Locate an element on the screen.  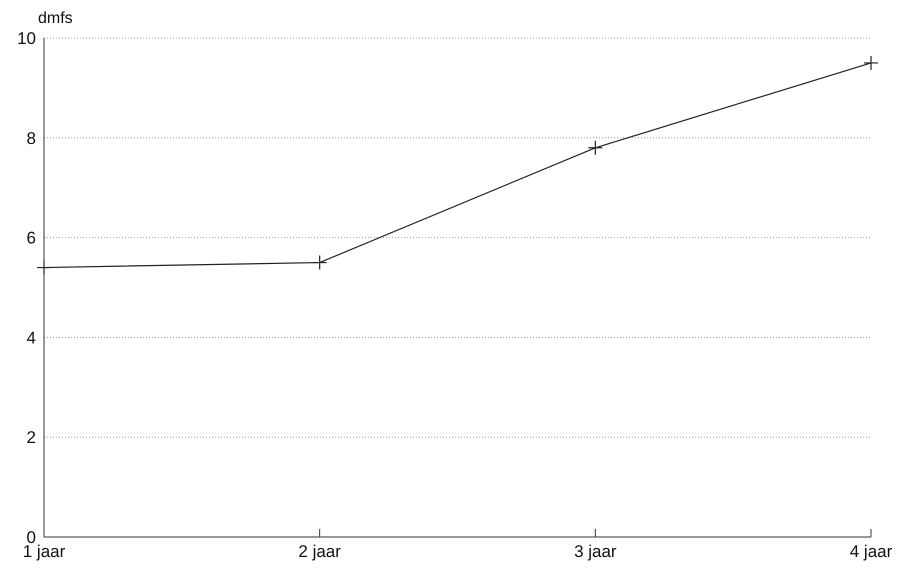
y-tick-label: 8 is located at coordinates (31, 138).